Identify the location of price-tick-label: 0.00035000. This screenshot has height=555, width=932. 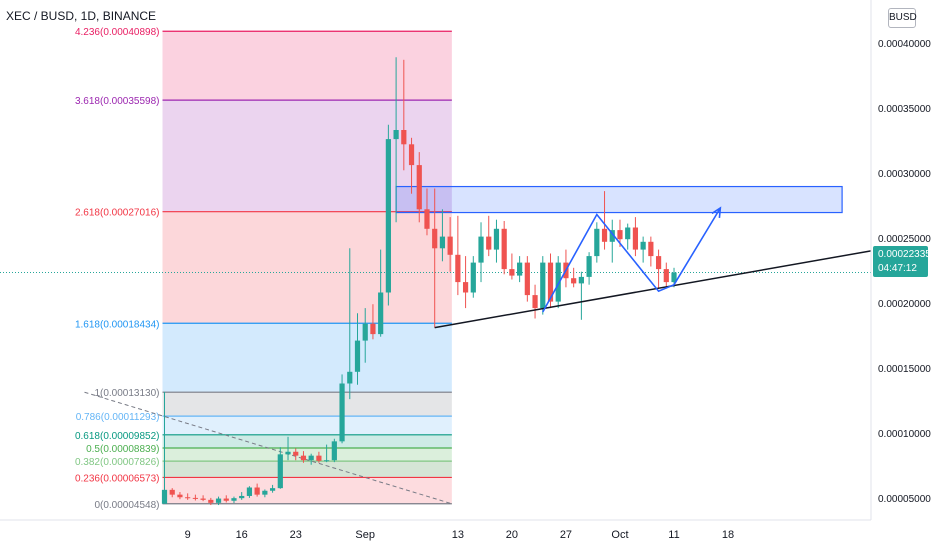
(904, 109).